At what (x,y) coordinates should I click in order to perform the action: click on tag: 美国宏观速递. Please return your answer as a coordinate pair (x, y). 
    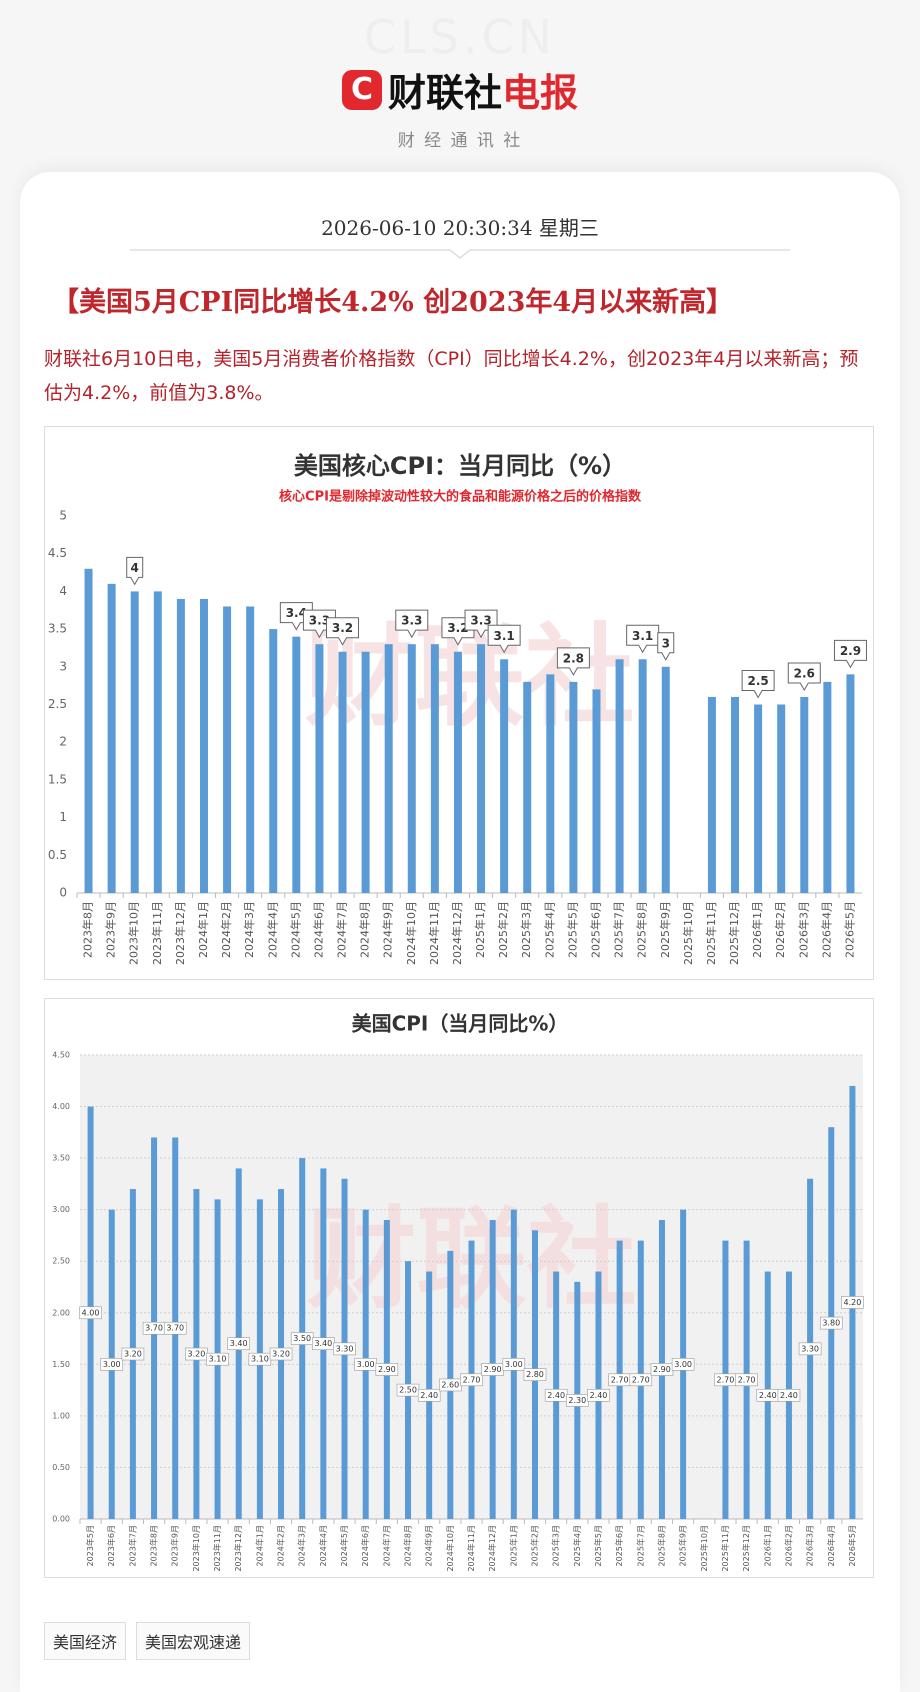
    Looking at the image, I should click on (193, 1641).